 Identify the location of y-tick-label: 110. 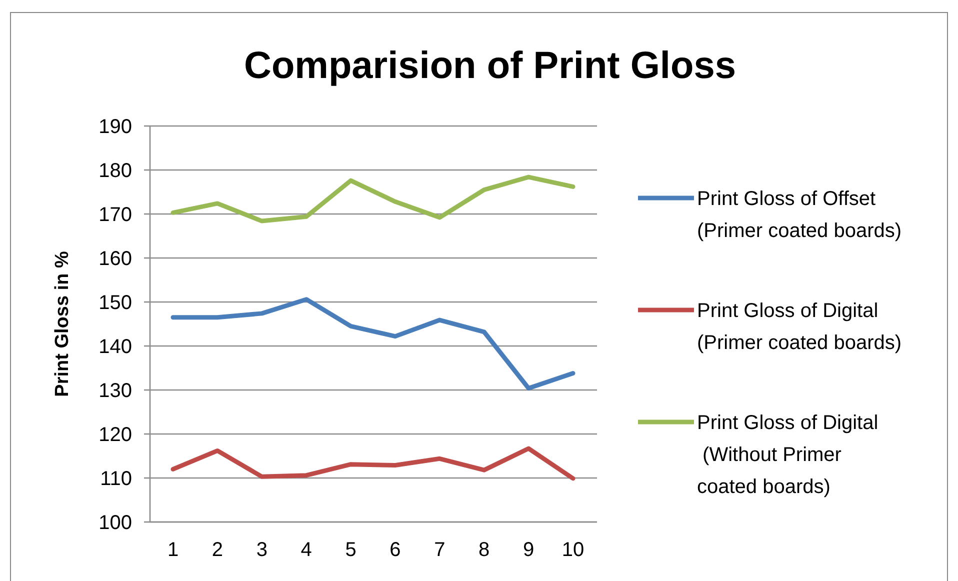
(116, 479).